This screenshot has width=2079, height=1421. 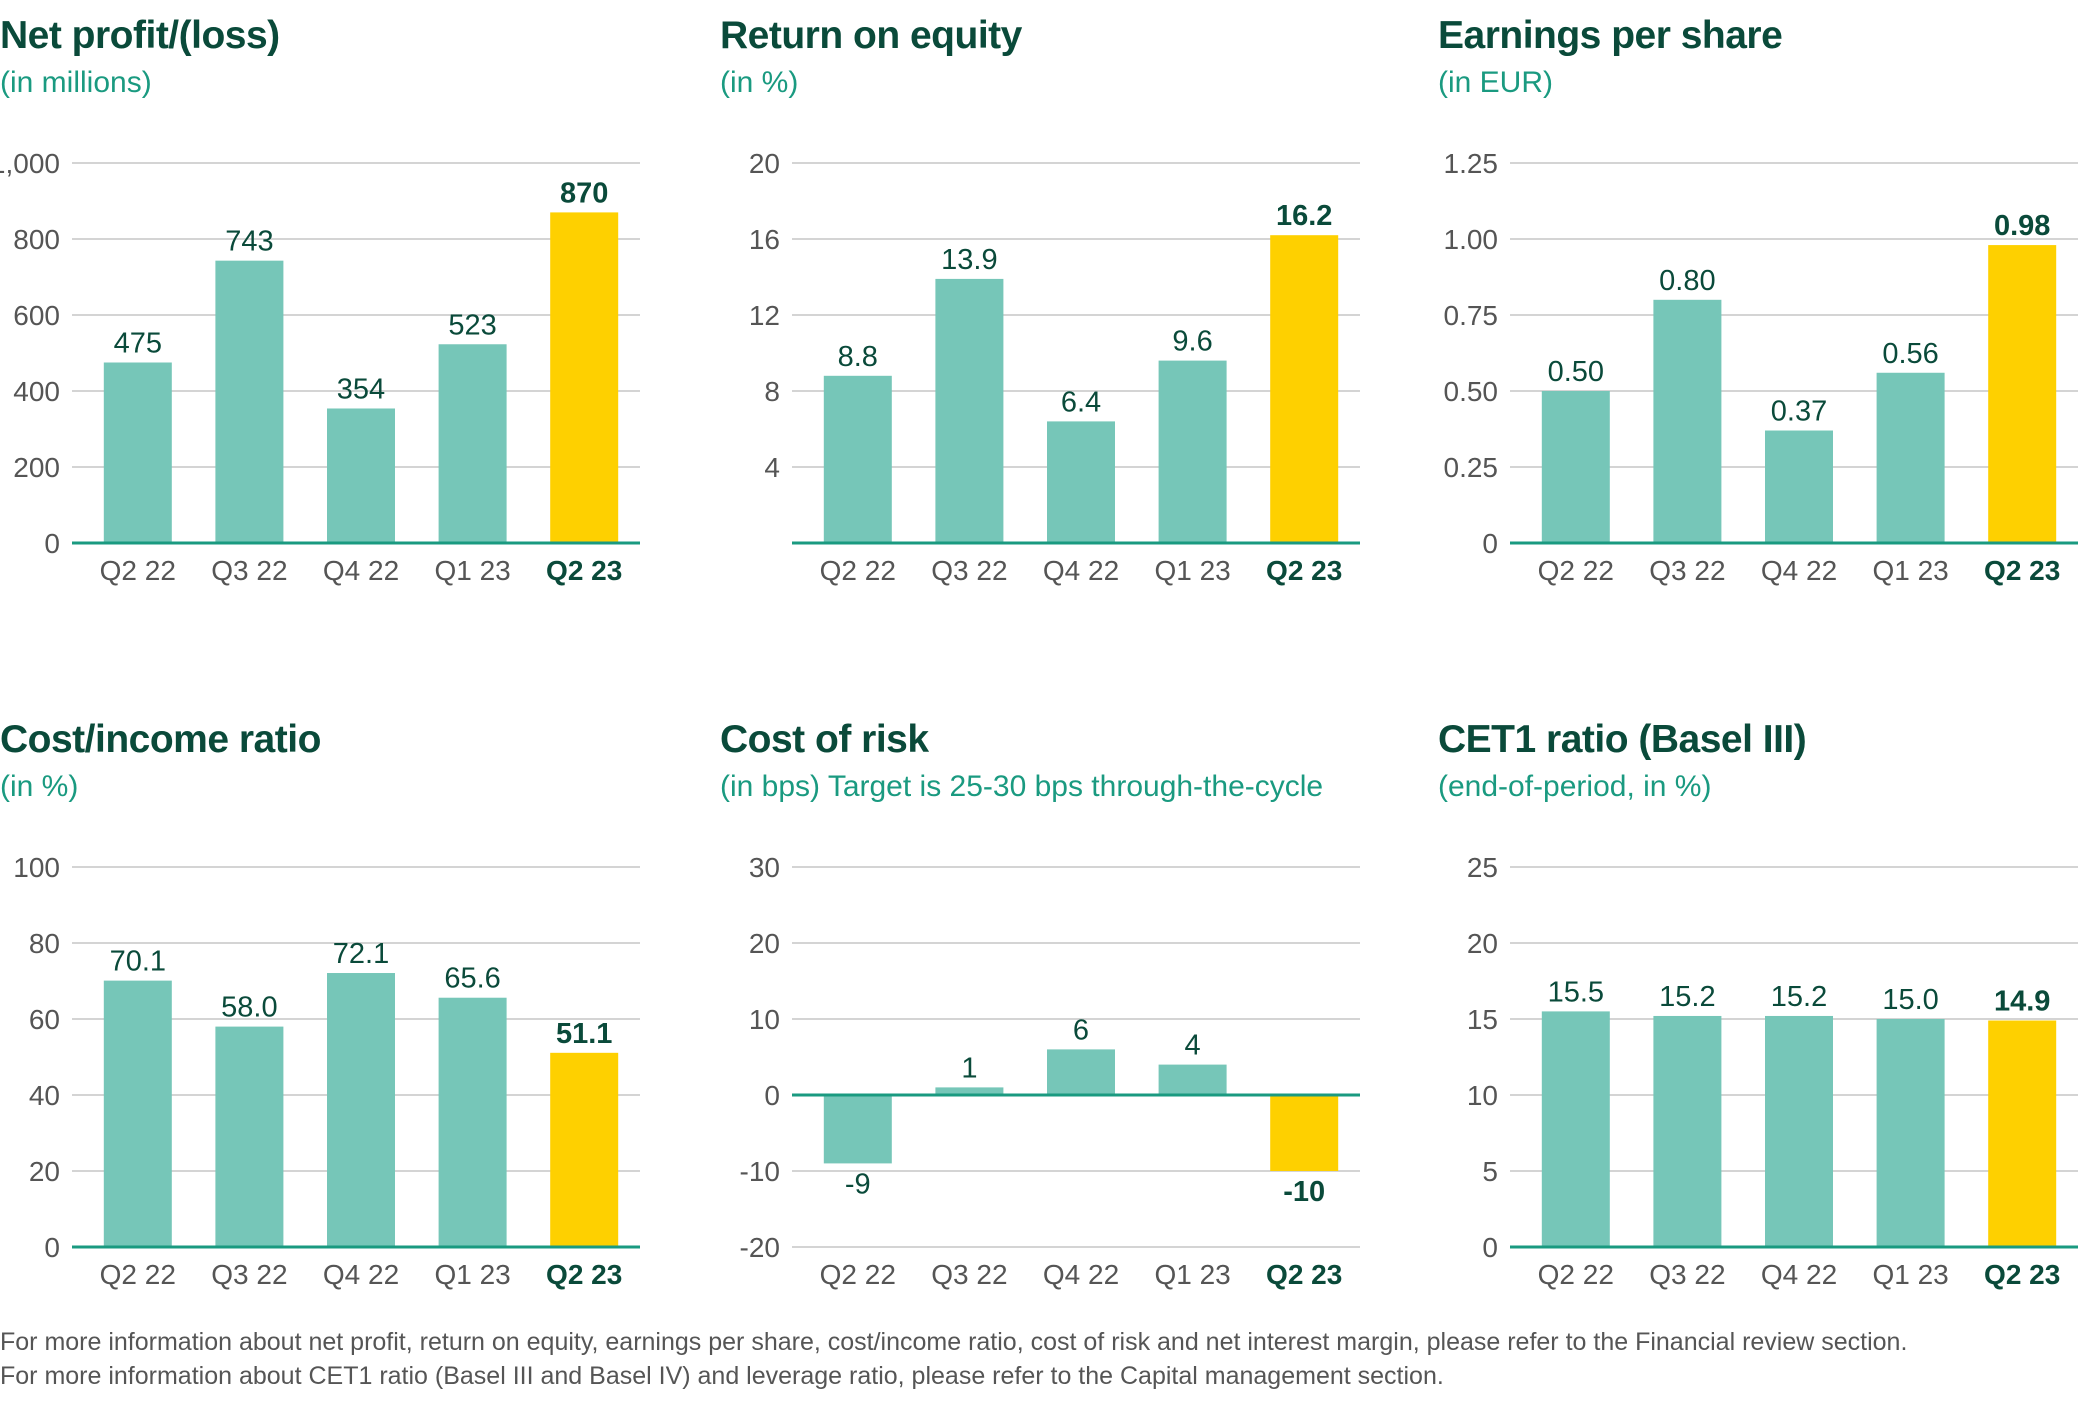 What do you see at coordinates (30, 163) in the screenshot?
I see `y-tick-label: 1,000` at bounding box center [30, 163].